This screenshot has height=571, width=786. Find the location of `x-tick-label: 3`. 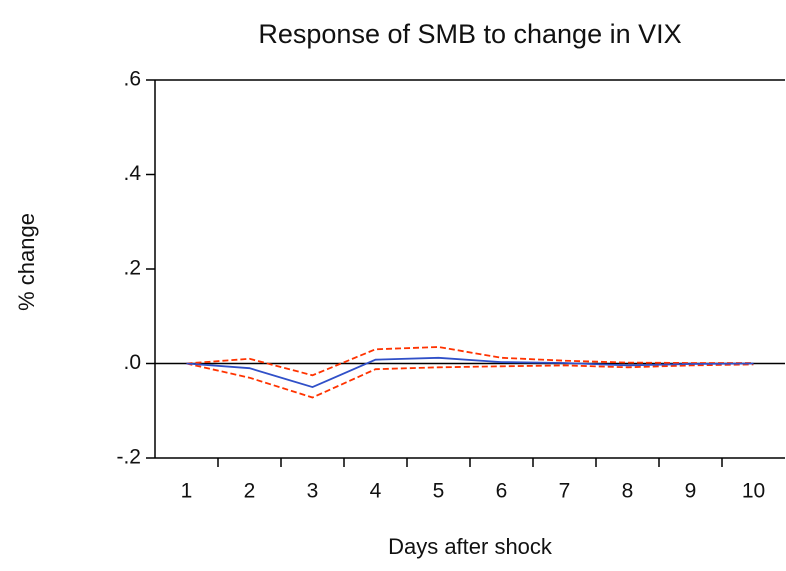

x-tick-label: 3 is located at coordinates (313, 491).